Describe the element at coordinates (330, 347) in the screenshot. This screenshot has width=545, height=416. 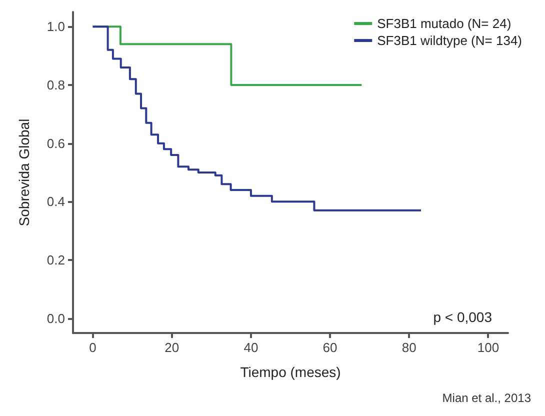
I see `x-tick-label: 60` at that location.